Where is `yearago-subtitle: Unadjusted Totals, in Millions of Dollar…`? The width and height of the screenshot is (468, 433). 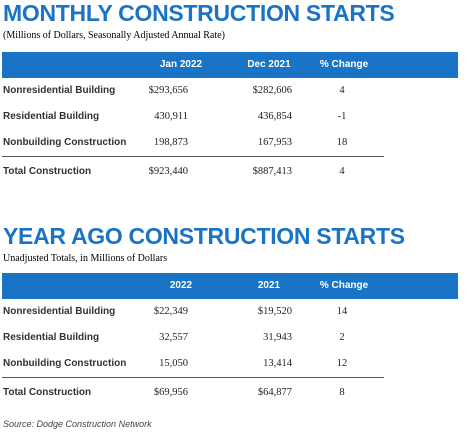 yearago-subtitle: Unadjusted Totals, in Millions of Dollar… is located at coordinates (85, 258).